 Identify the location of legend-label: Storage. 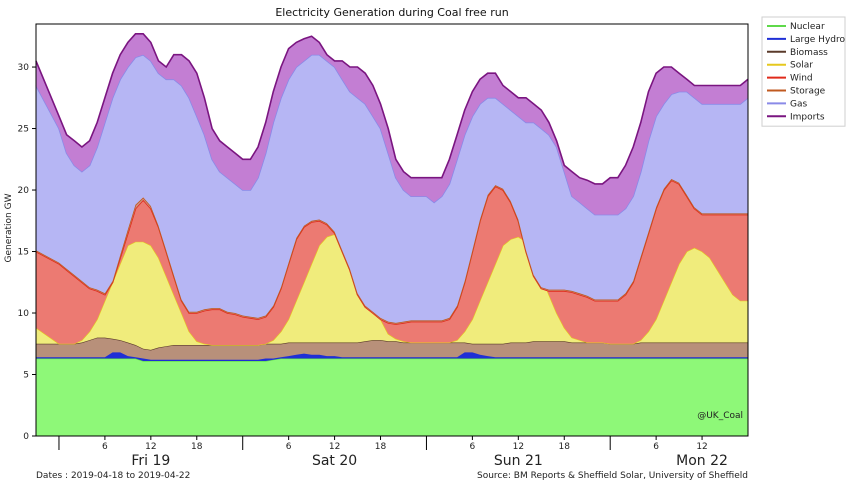
(808, 92).